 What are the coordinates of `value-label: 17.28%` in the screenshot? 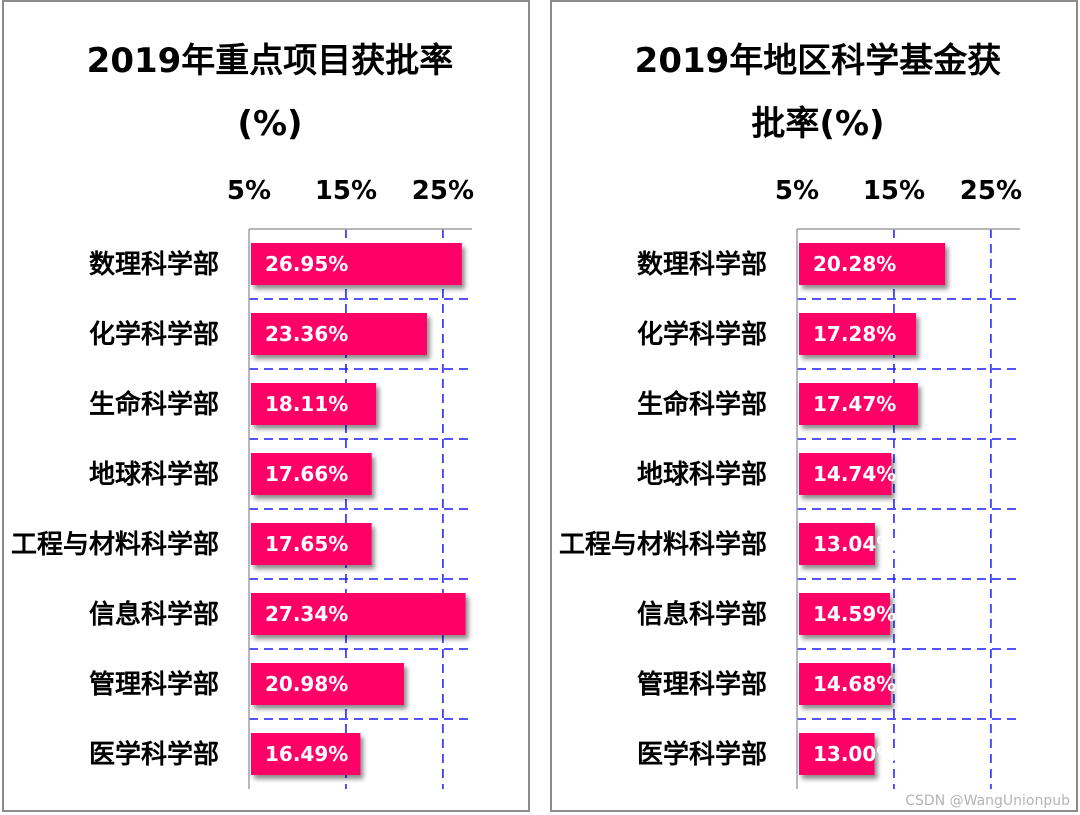 It's located at (854, 334).